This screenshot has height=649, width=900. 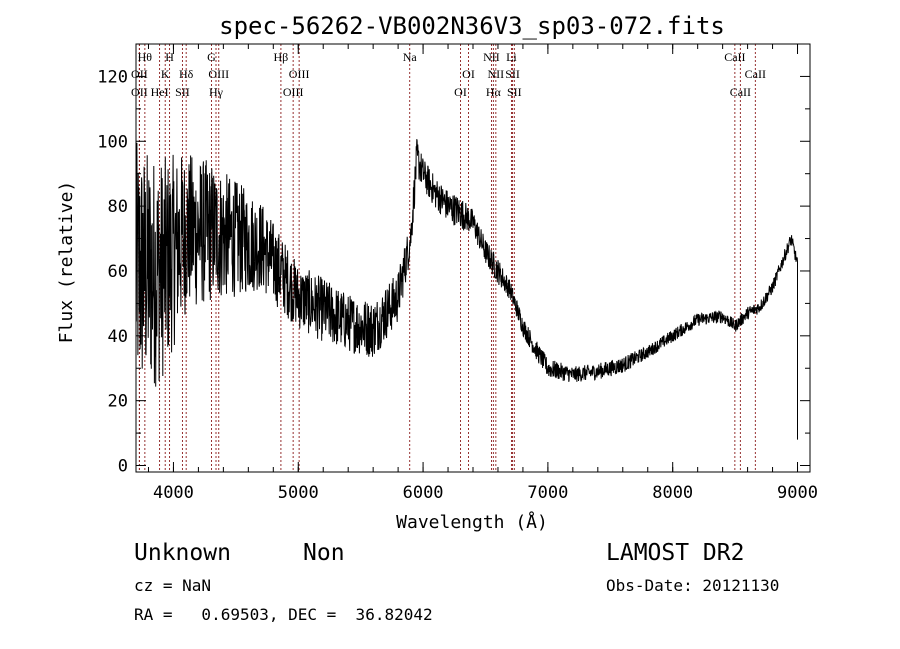 I want to click on y-tick-label: 0, so click(x=123, y=467).